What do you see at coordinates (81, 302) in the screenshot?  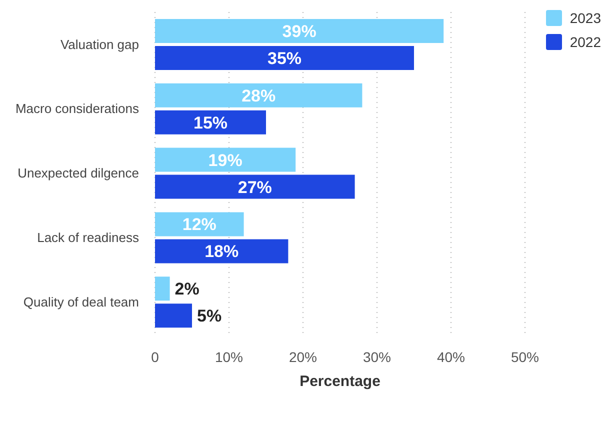 I see `y-tick-label: Quality of deal team` at bounding box center [81, 302].